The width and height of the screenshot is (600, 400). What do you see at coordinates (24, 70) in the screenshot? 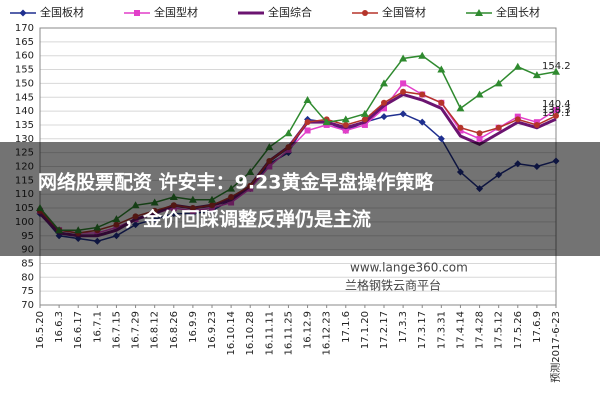
I see `y-tick-label: 155` at bounding box center [24, 70].